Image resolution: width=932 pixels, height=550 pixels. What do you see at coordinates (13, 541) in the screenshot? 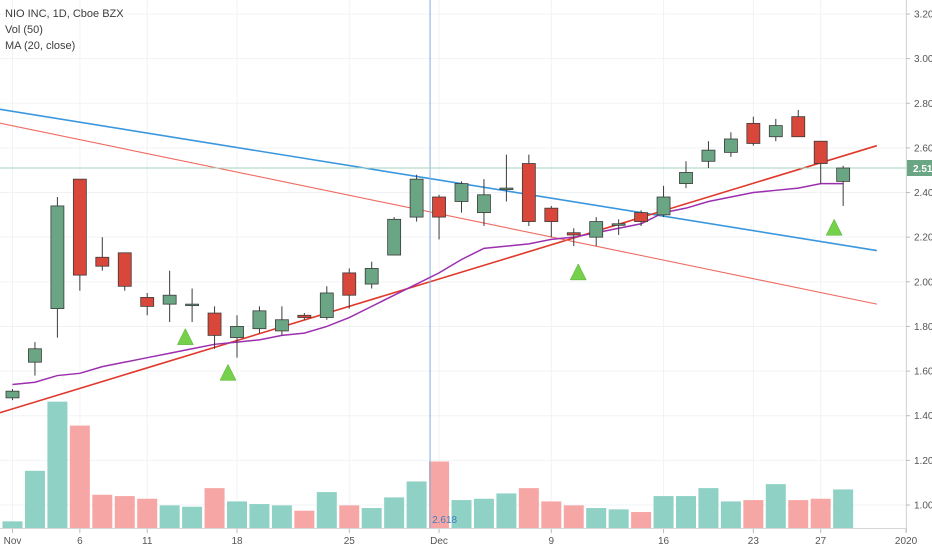
I see `x-tick-label: Nov` at bounding box center [13, 541].